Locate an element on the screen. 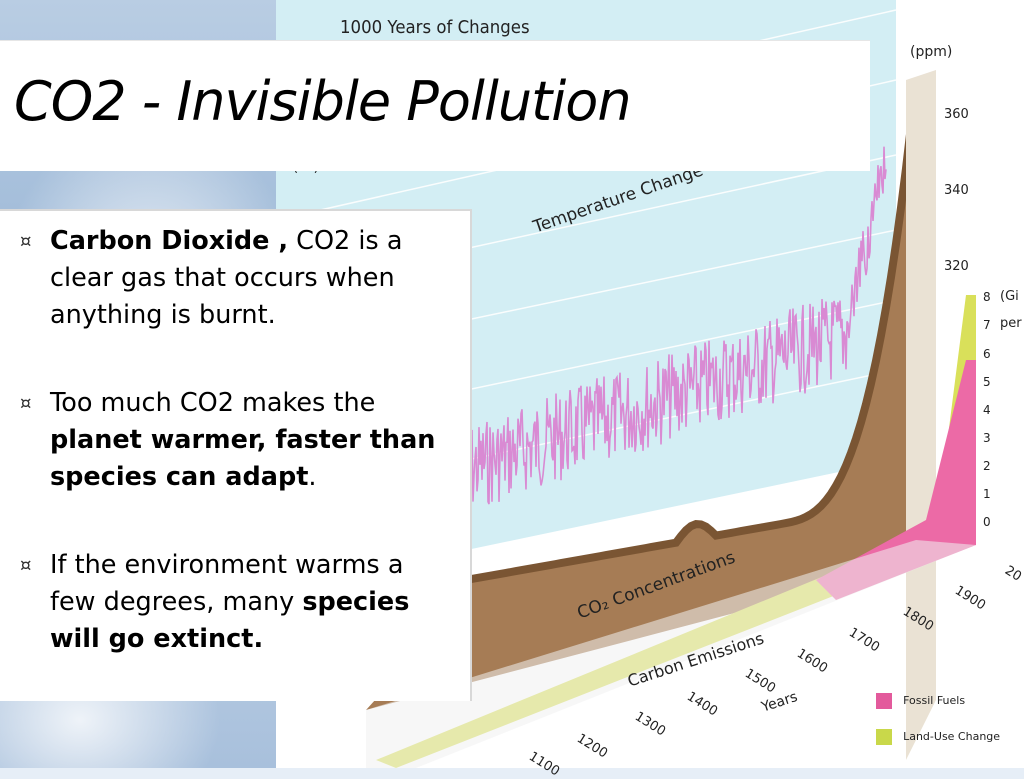 The height and width of the screenshot is (779, 1024). emissions-tick-6: 6 is located at coordinates (987, 354).